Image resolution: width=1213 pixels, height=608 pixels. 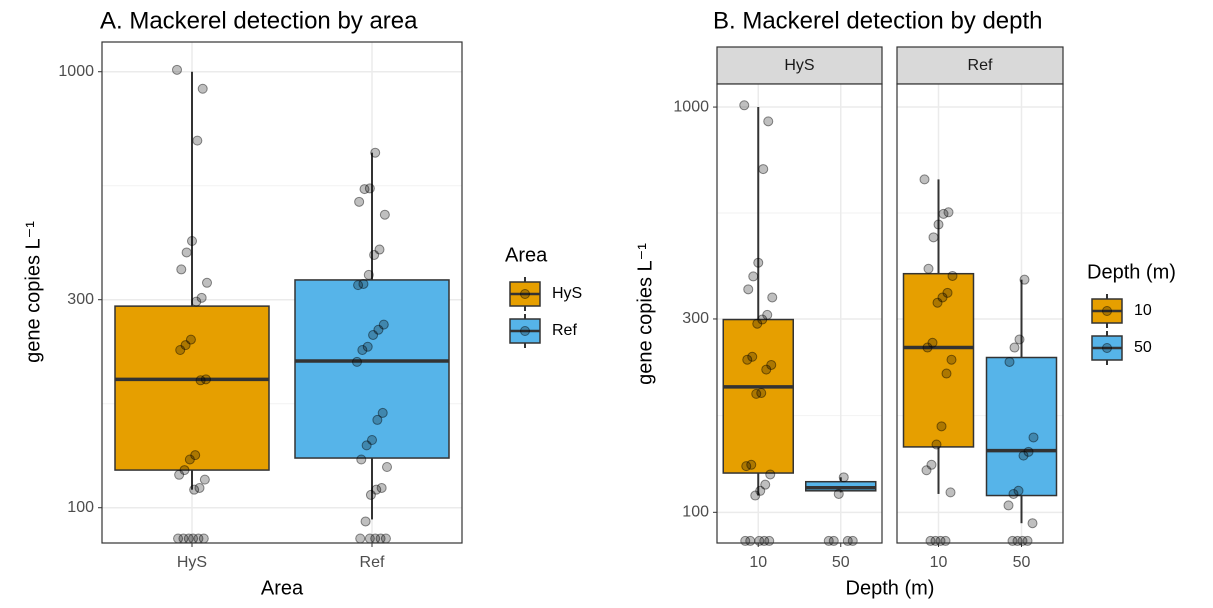 What do you see at coordinates (695, 318) in the screenshot?
I see `y-tick-label: 300` at bounding box center [695, 318].